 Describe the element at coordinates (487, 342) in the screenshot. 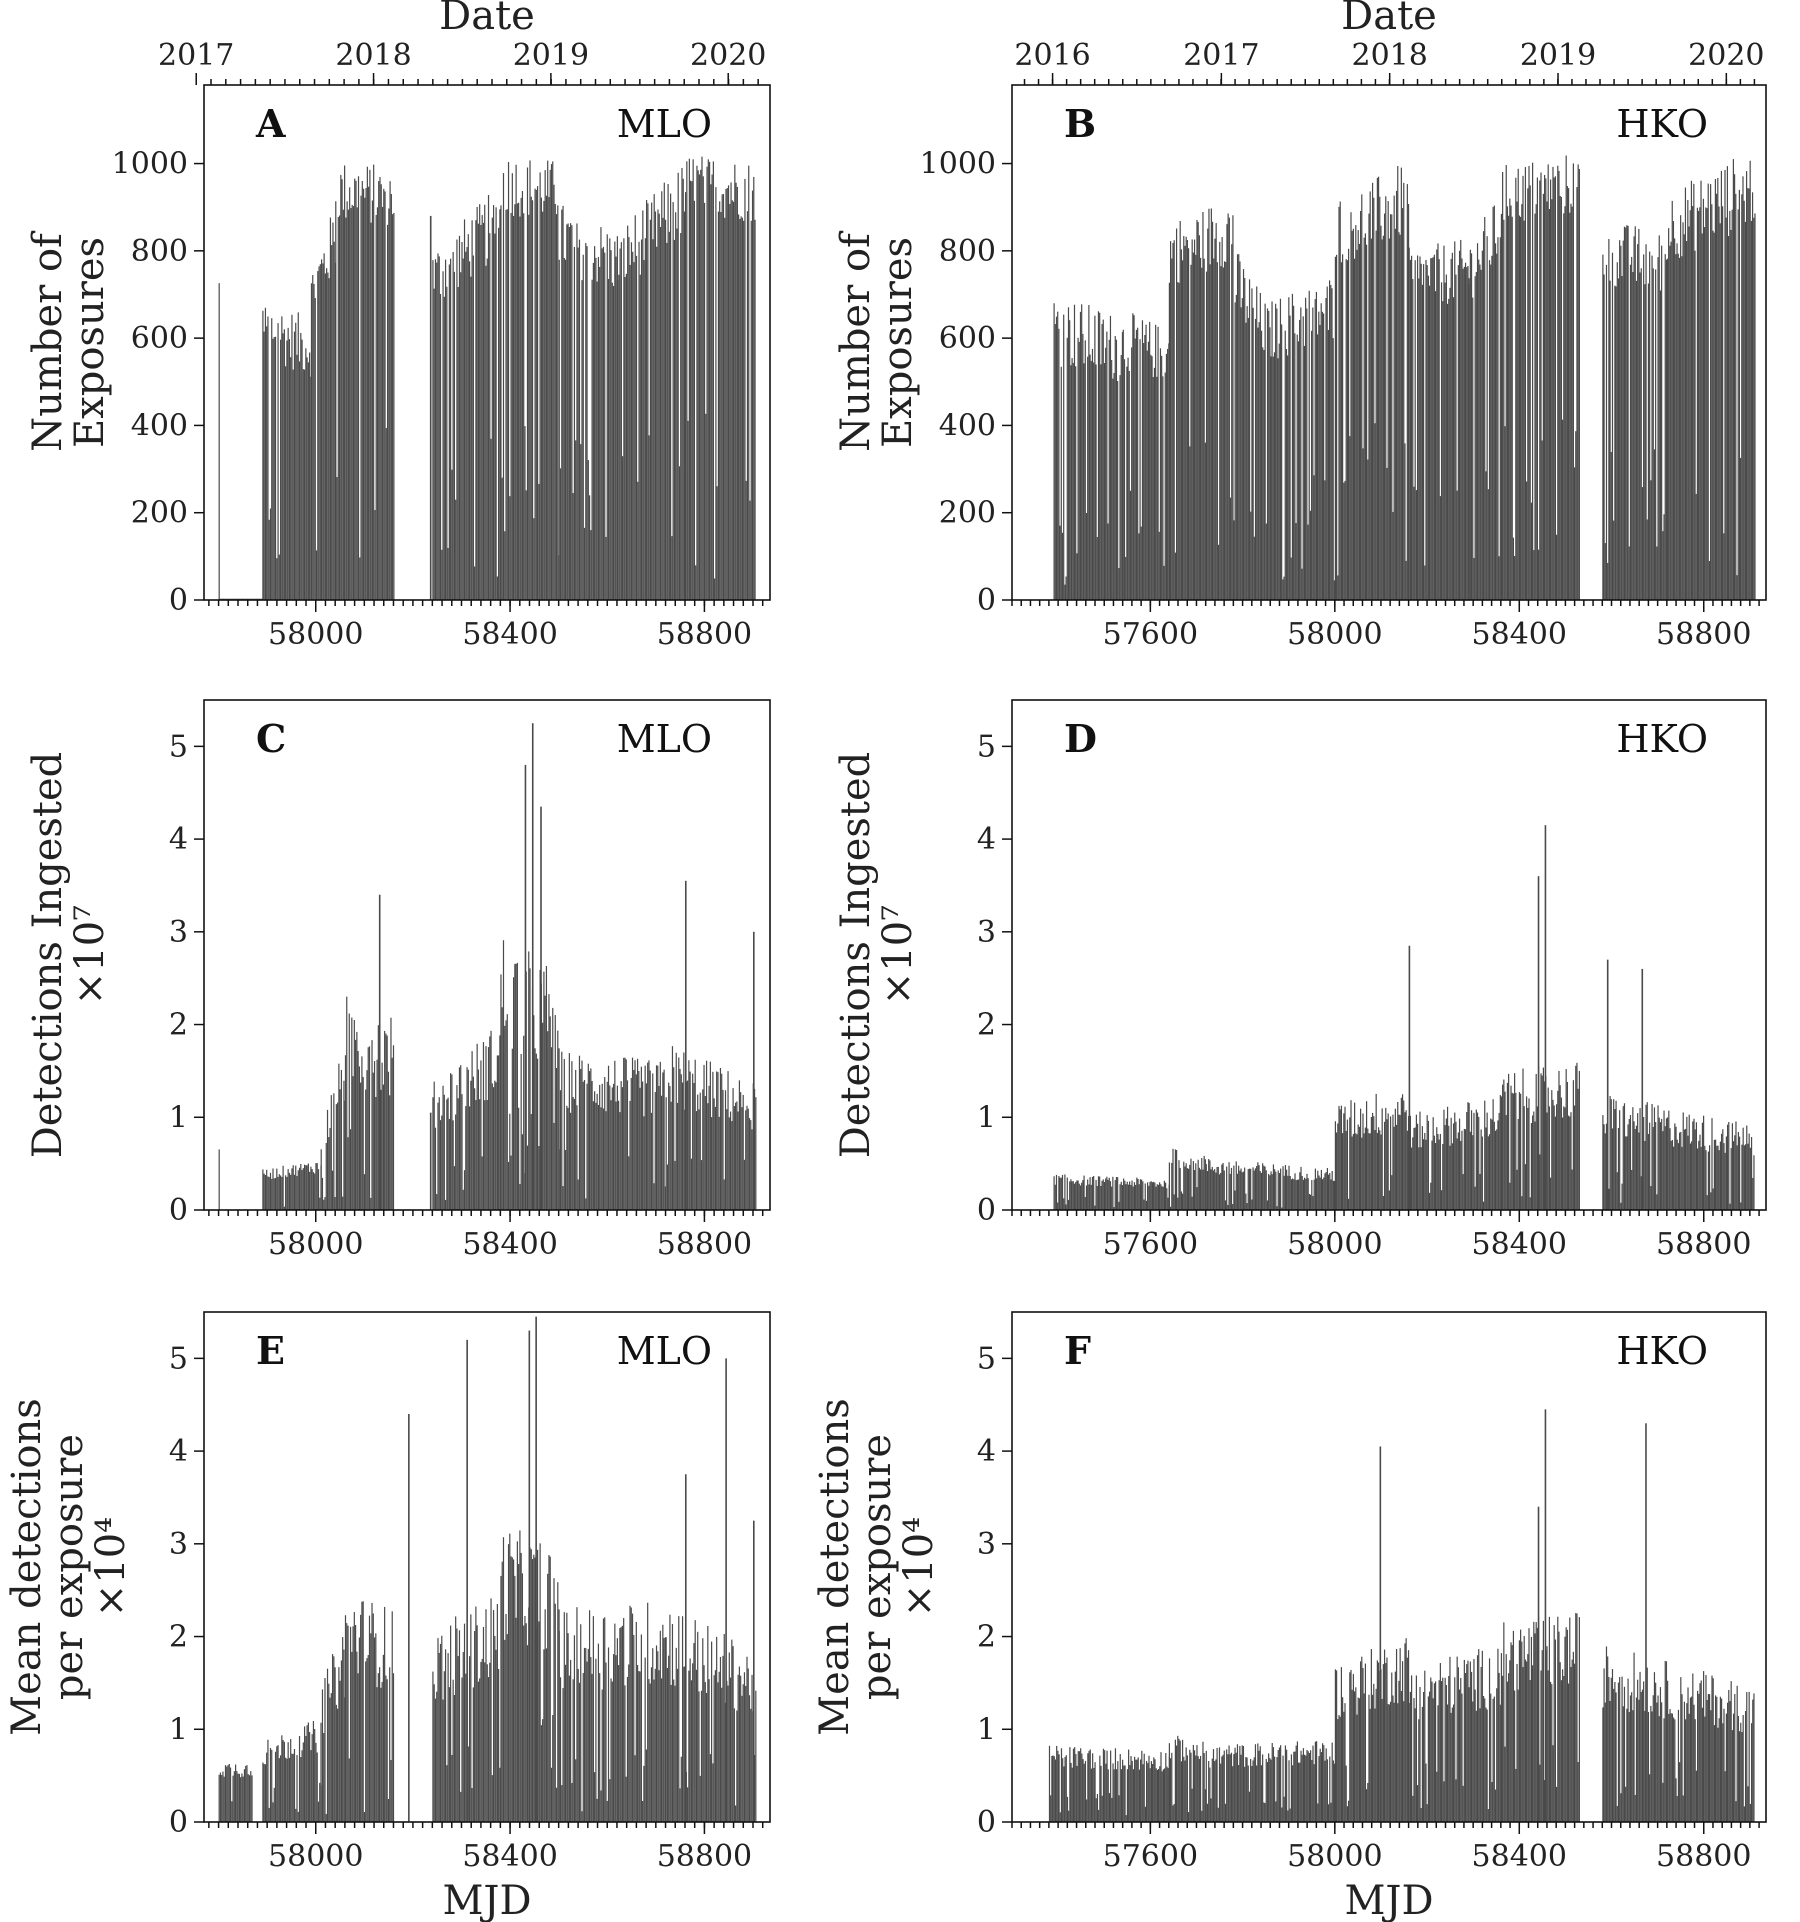

I see `axes-frame` at that location.